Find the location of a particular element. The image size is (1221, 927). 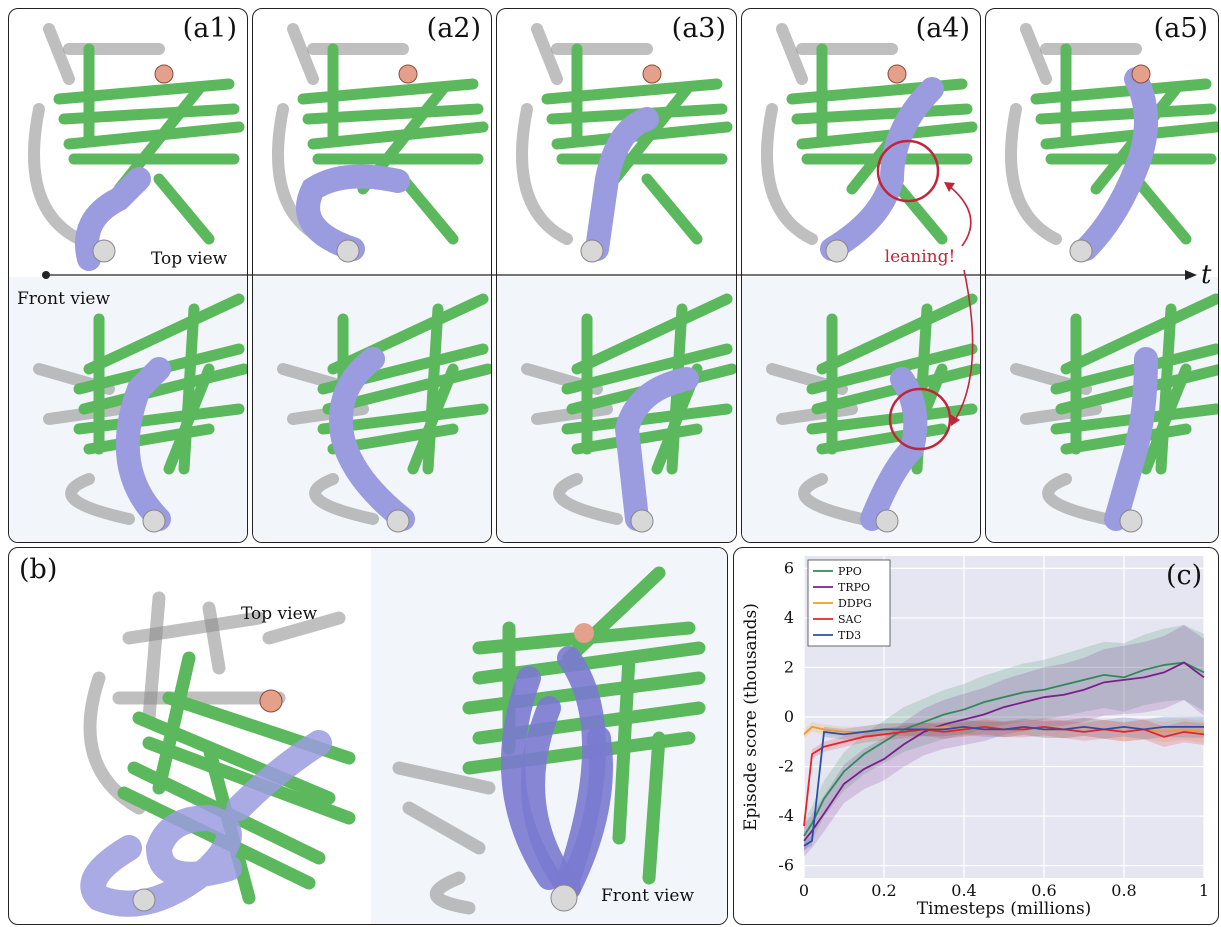

series-line-td3 is located at coordinates (1003, 786).